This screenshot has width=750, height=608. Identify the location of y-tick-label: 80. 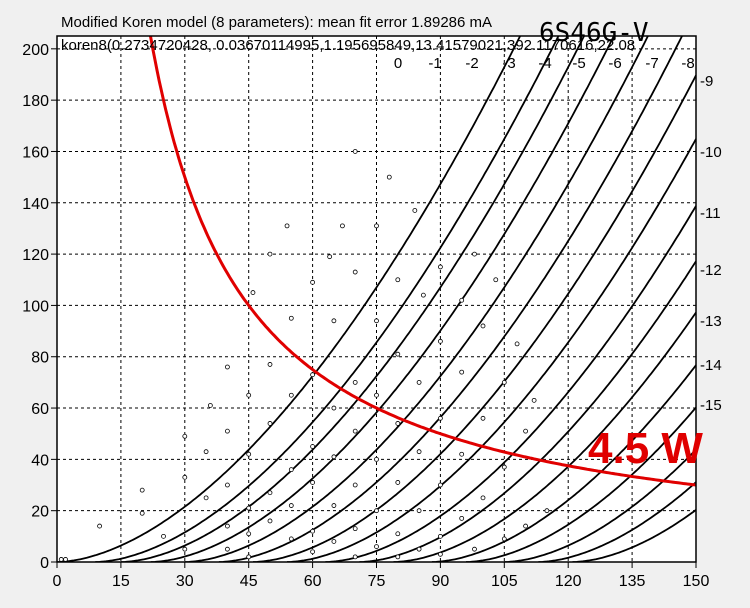
(40, 358).